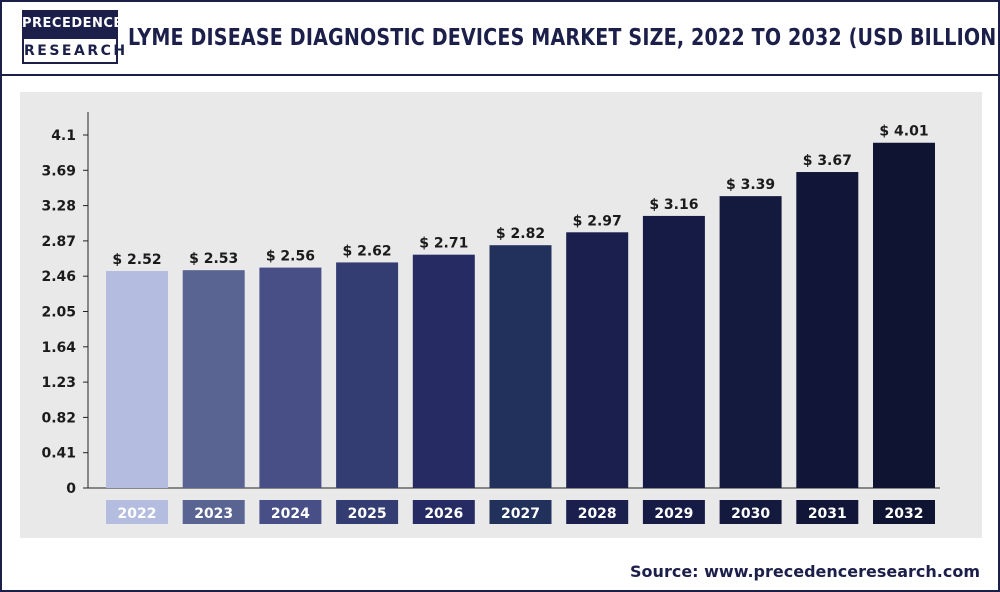 The image size is (1000, 592). Describe the element at coordinates (58, 348) in the screenshot. I see `y-tick-label: 1.64` at that location.